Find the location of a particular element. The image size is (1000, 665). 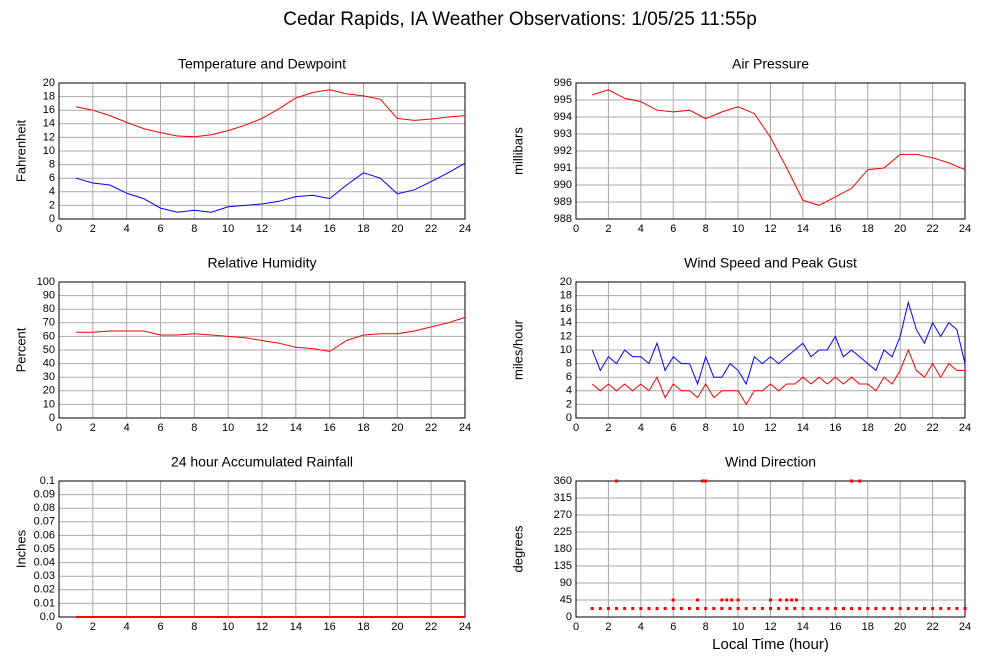

y-tick-label: 8 is located at coordinates (569, 364).